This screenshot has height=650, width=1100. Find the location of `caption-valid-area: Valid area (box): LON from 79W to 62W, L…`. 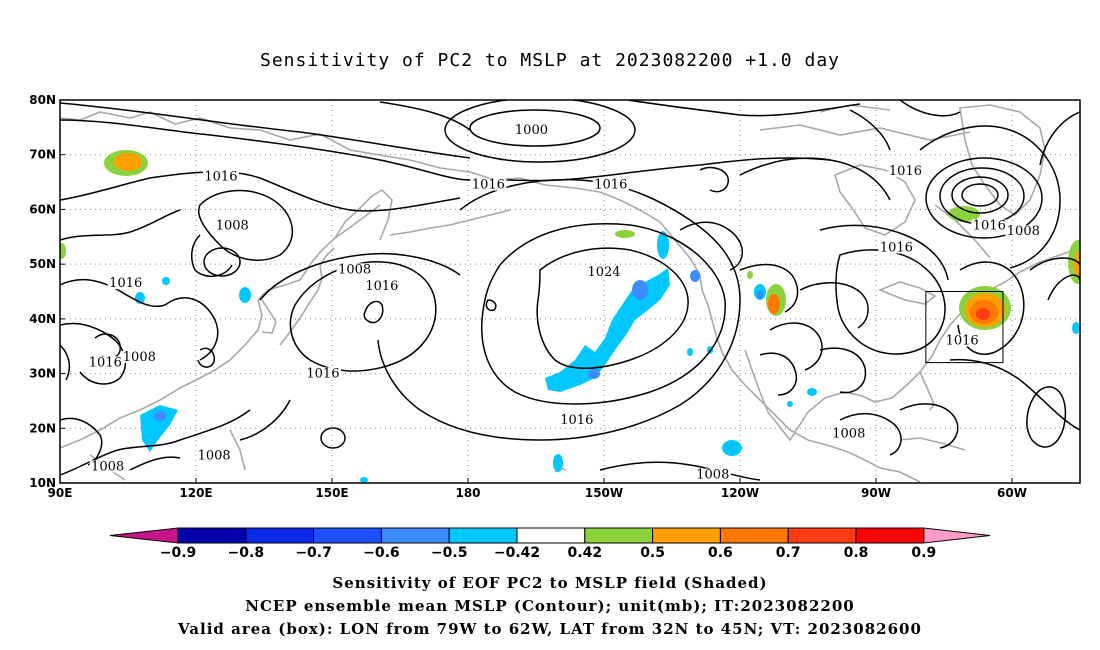

caption-valid-area: Valid area (box): LON from 79W to 62W, L… is located at coordinates (550, 629).